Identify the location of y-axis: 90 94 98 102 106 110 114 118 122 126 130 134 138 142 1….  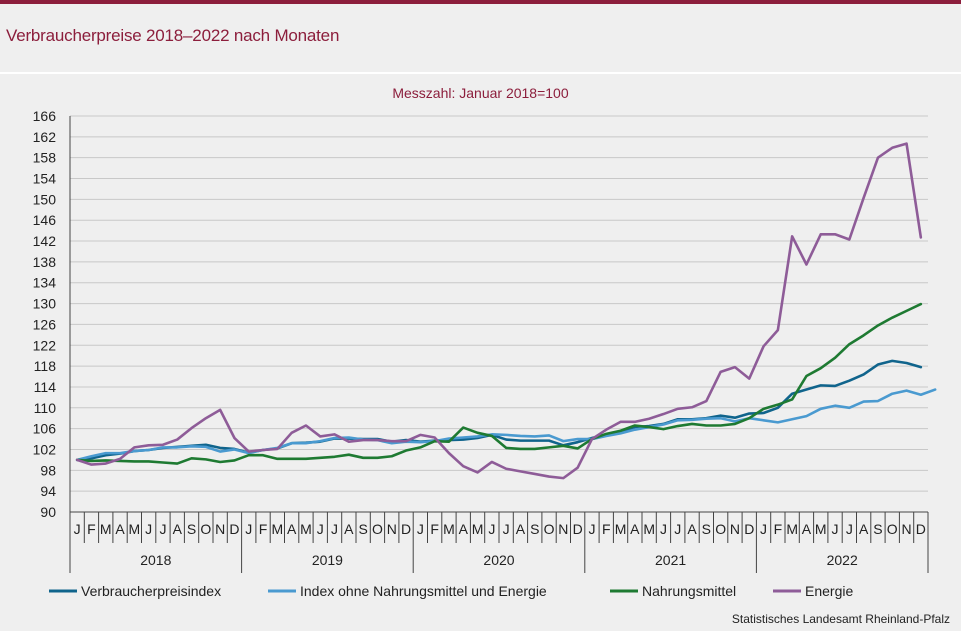
(52, 314).